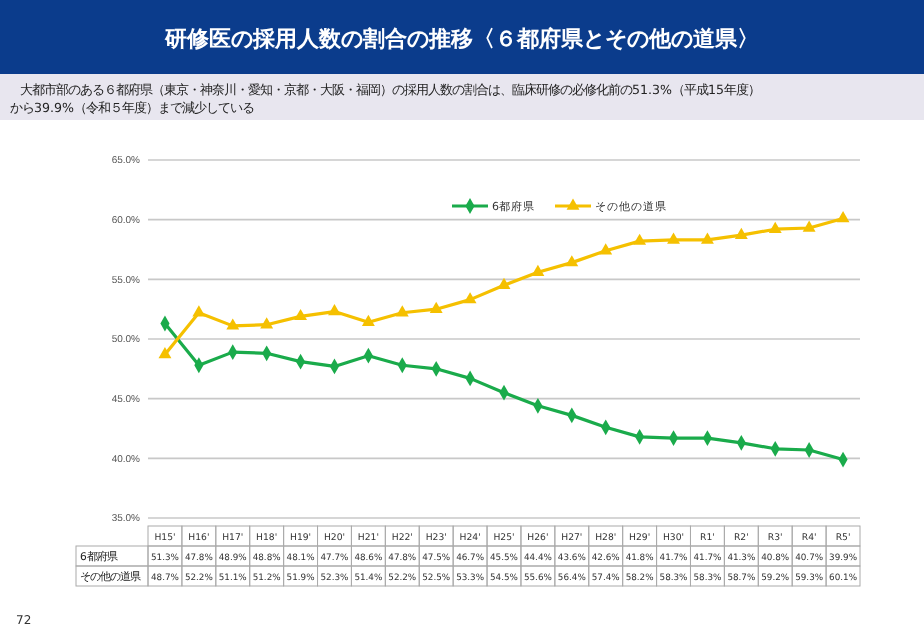  Describe the element at coordinates (461, 39) in the screenshot. I see `chart-title: 研修医の採用人数の割合の推移〈６都府県とその他の道県〉` at that location.